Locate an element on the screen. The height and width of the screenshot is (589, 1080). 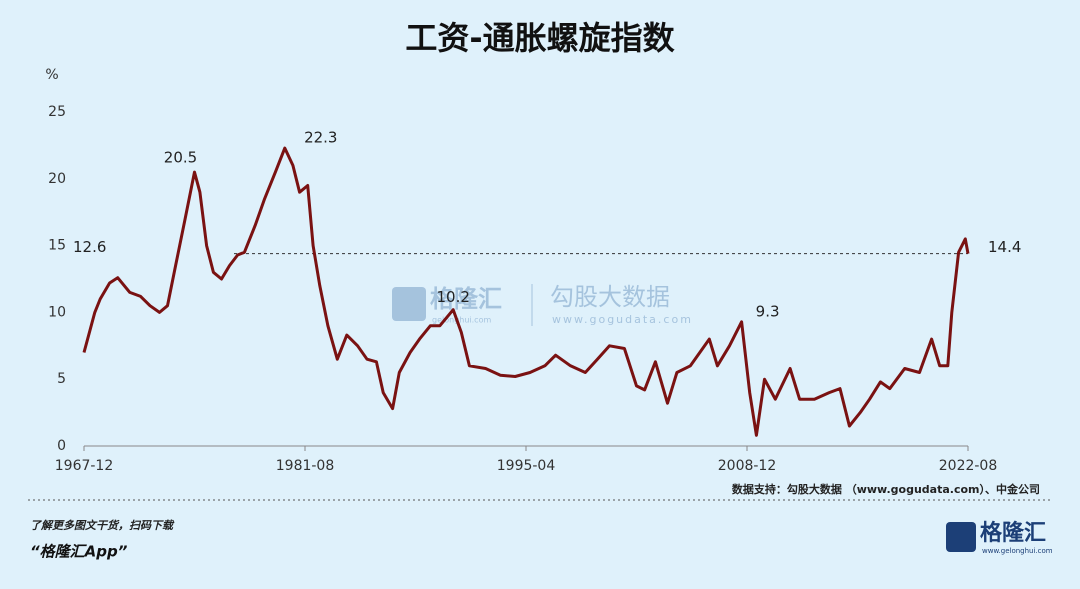
source: 数据支持：勾股大数据 （www.gogudata.com）、中金公司 is located at coordinates (886, 489).